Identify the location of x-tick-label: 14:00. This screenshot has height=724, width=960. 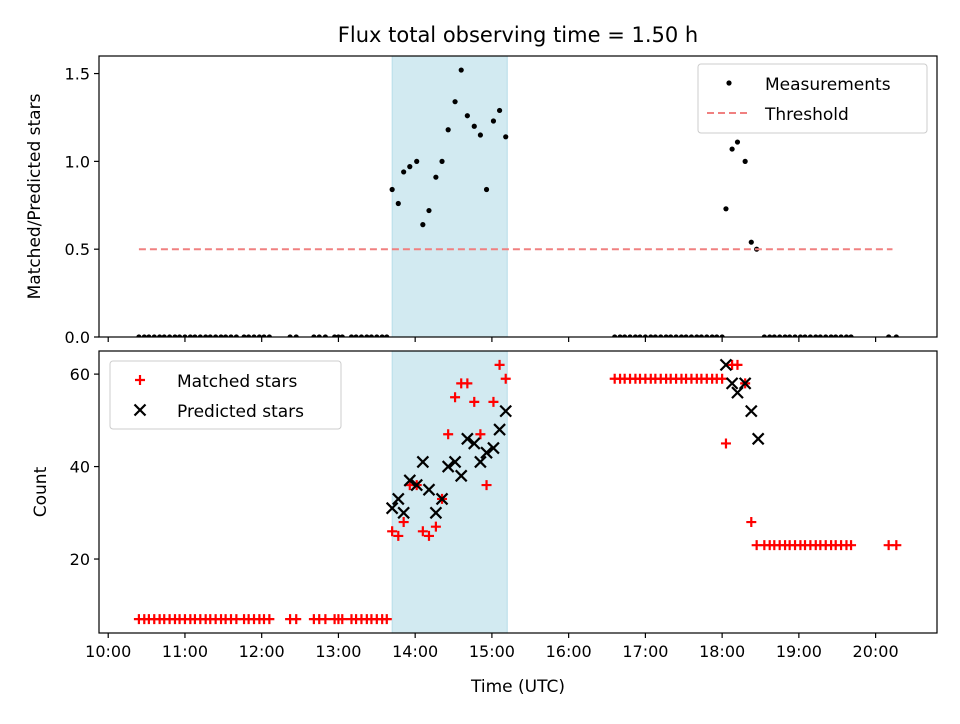
(415, 651).